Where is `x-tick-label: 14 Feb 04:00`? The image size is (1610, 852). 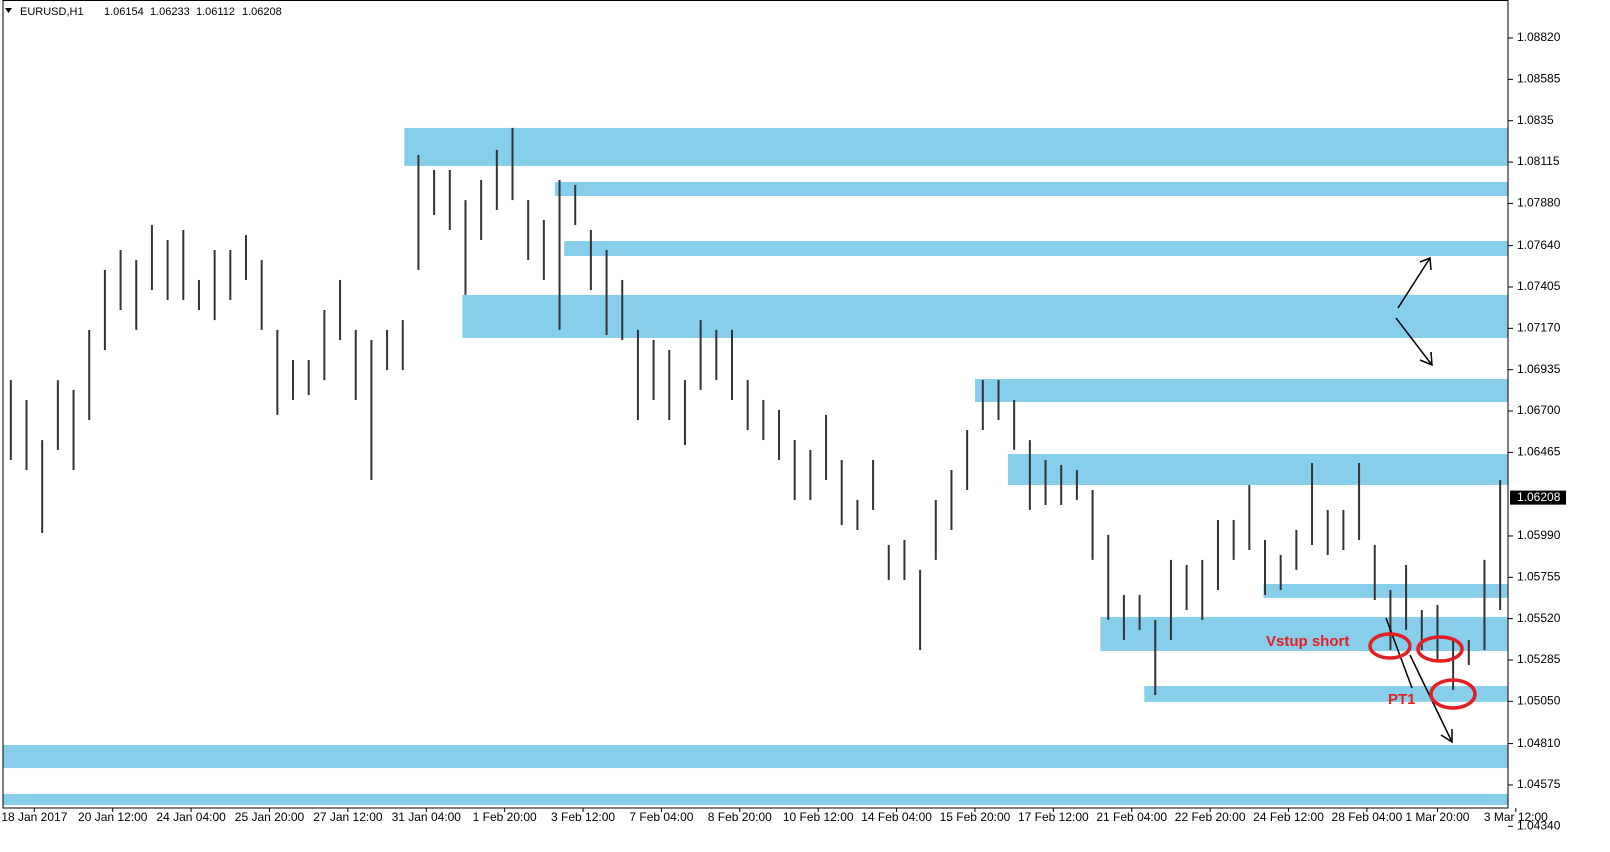
x-tick-label: 14 Feb 04:00 is located at coordinates (896, 817).